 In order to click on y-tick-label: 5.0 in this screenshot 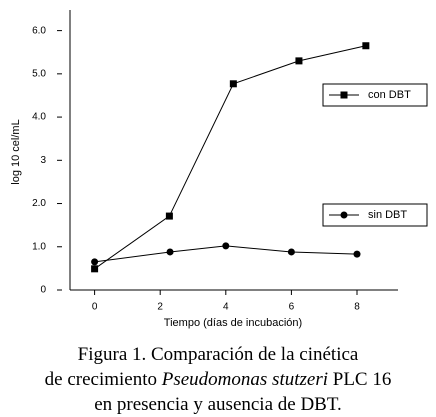, I will do `click(39, 73)`.